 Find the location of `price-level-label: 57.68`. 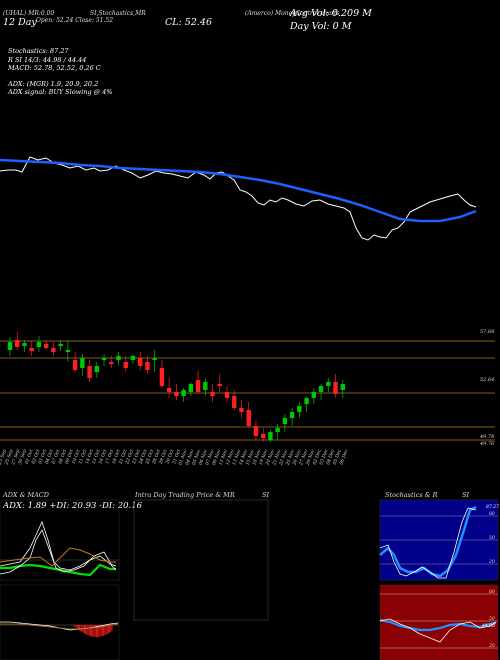

price-level-label: 57.68 is located at coordinates (487, 332).